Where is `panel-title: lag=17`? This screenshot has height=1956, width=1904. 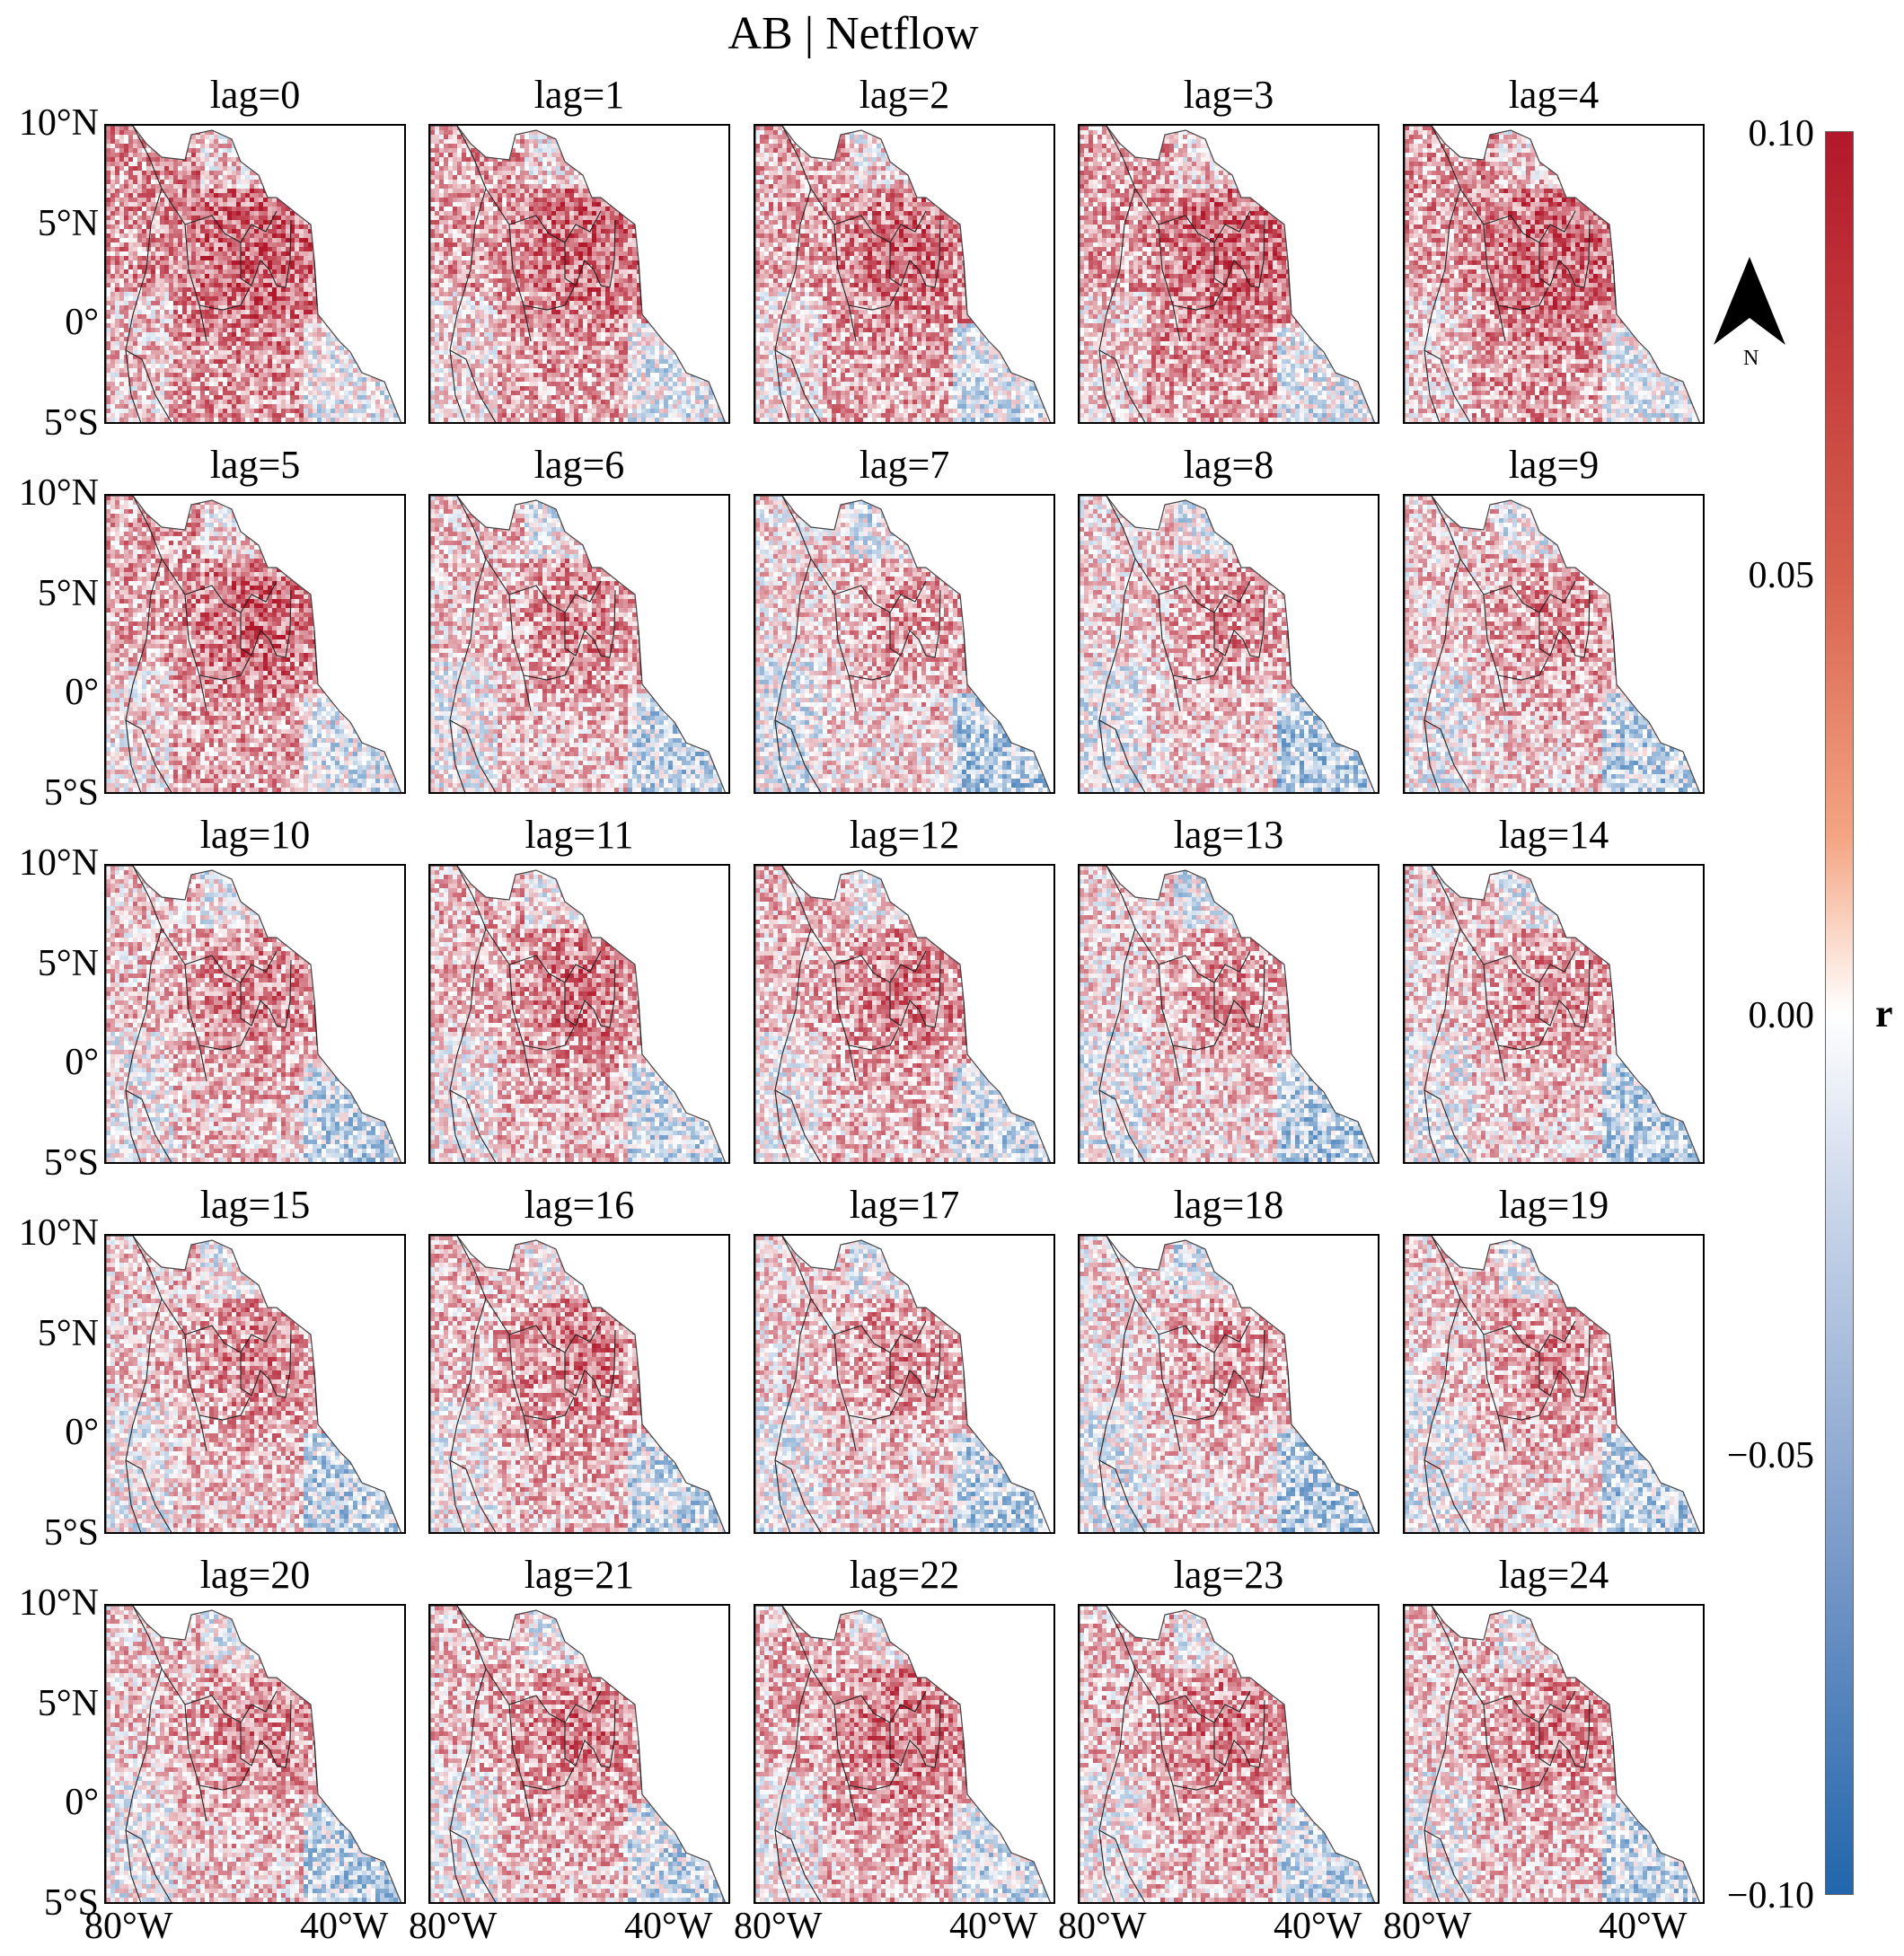 panel-title: lag=17 is located at coordinates (905, 1205).